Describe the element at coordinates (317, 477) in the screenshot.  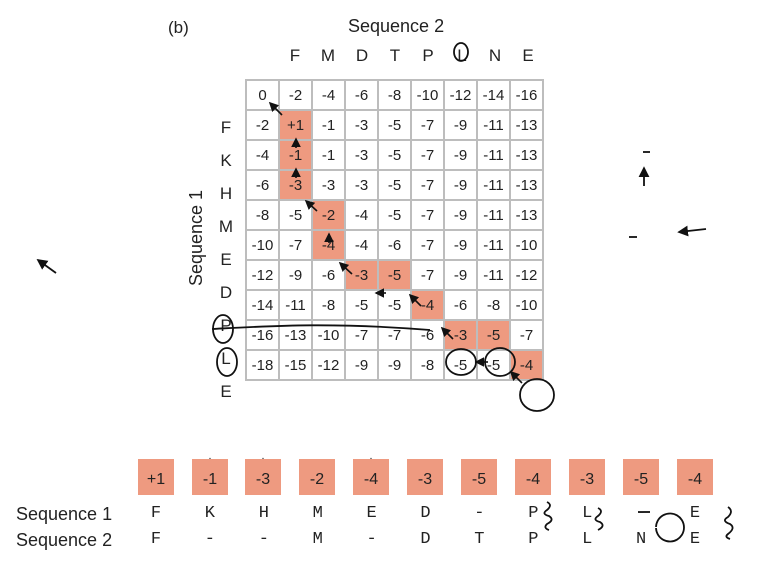
I see `path-score-box: -2` at that location.